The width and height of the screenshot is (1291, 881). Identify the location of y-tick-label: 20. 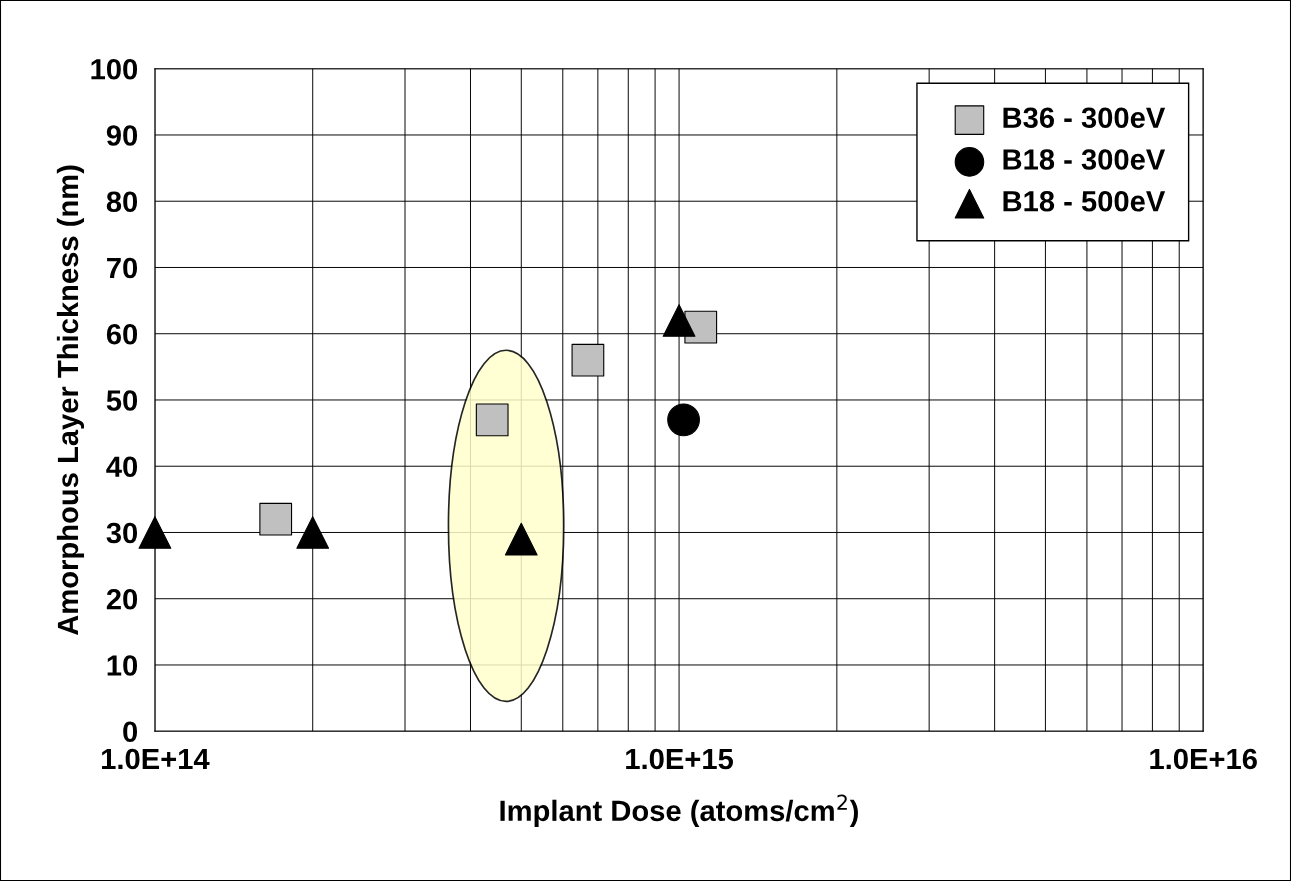
(122, 599).